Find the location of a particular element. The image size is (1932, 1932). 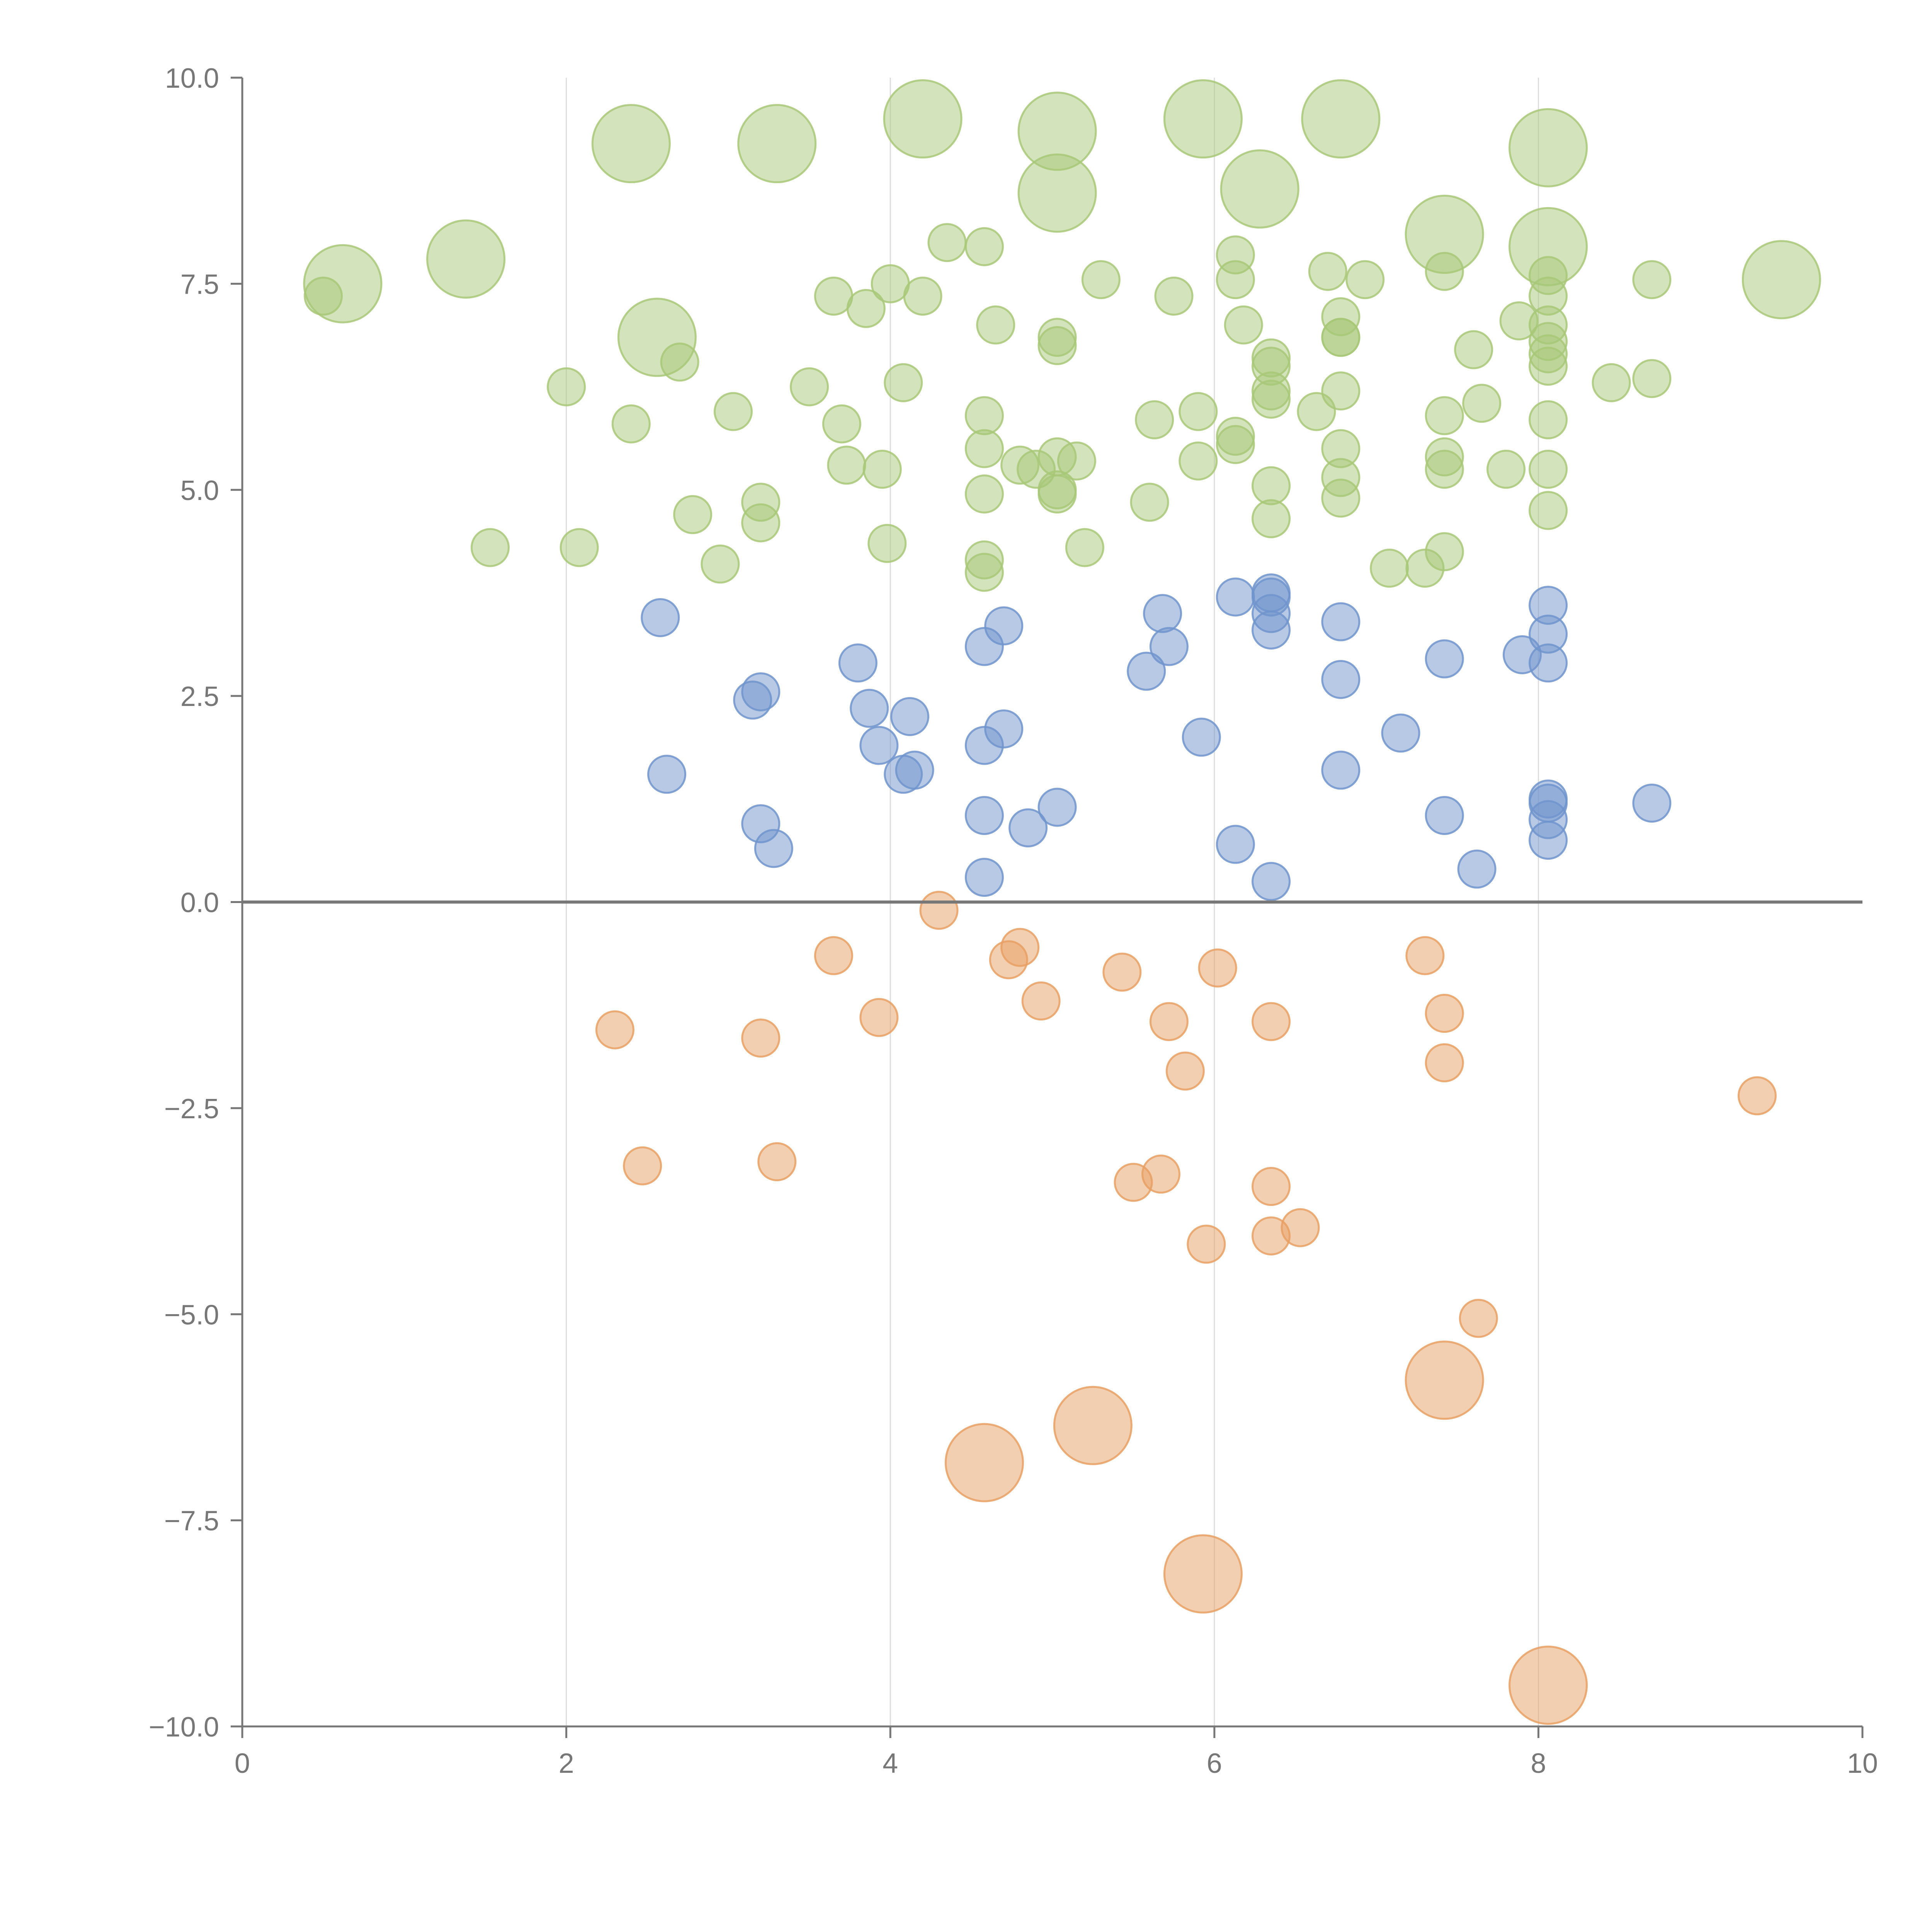

x-tick-label: 6 is located at coordinates (1214, 1764).